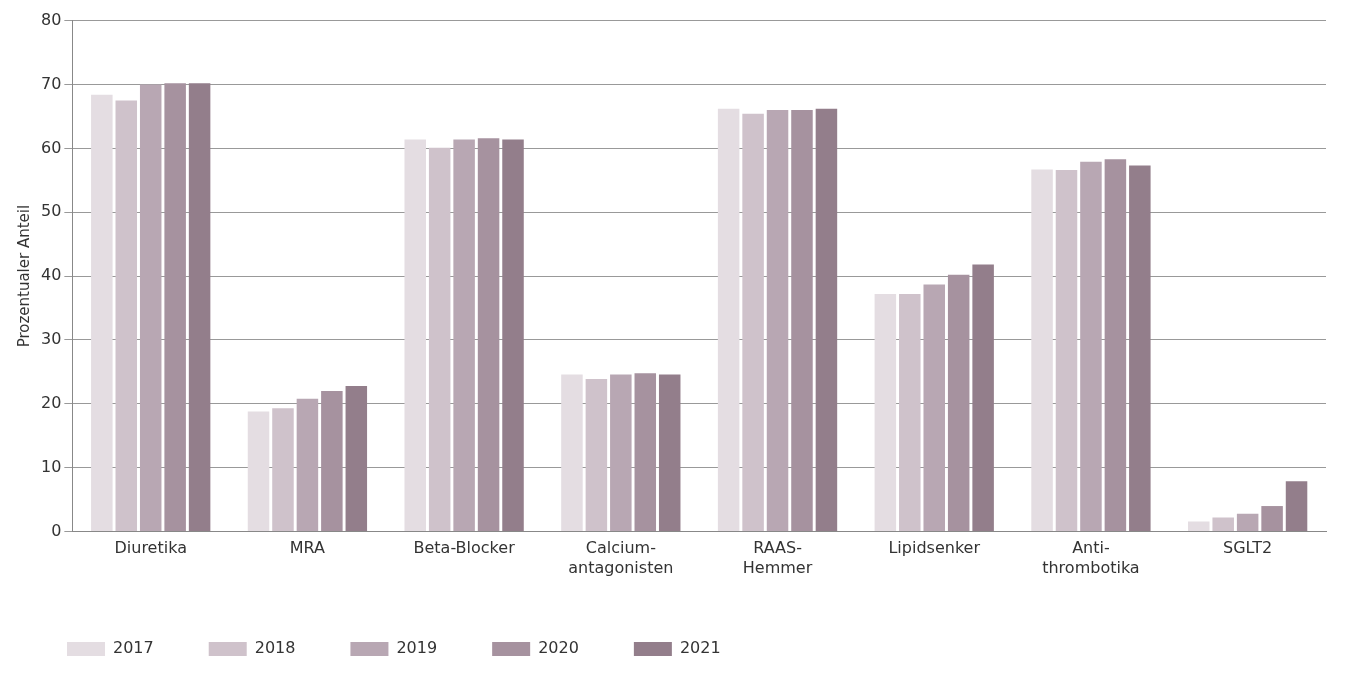 Image resolution: width=1354 pixels, height=675 pixels. Describe the element at coordinates (23, 276) in the screenshot. I see `y-axis-title: Prozentualer Anteil` at that location.